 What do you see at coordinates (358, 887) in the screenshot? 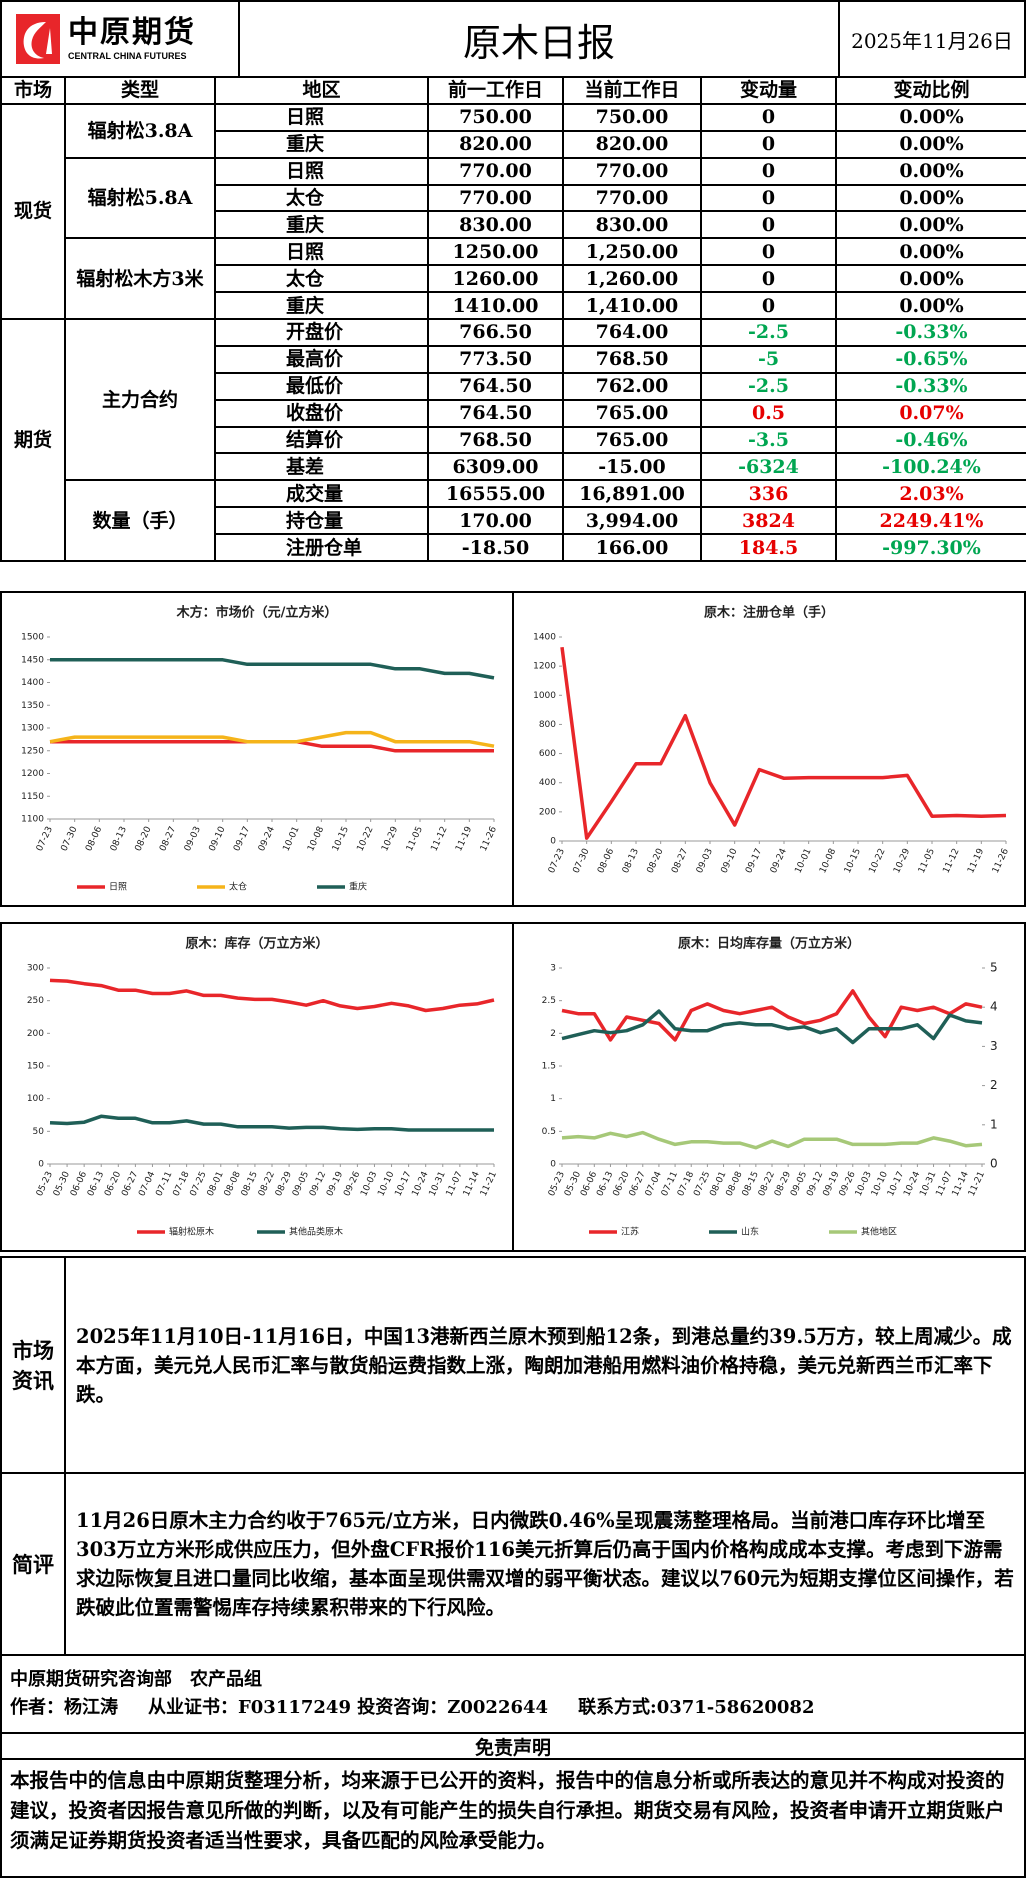
I see `legend-label: 重庆` at bounding box center [358, 887].